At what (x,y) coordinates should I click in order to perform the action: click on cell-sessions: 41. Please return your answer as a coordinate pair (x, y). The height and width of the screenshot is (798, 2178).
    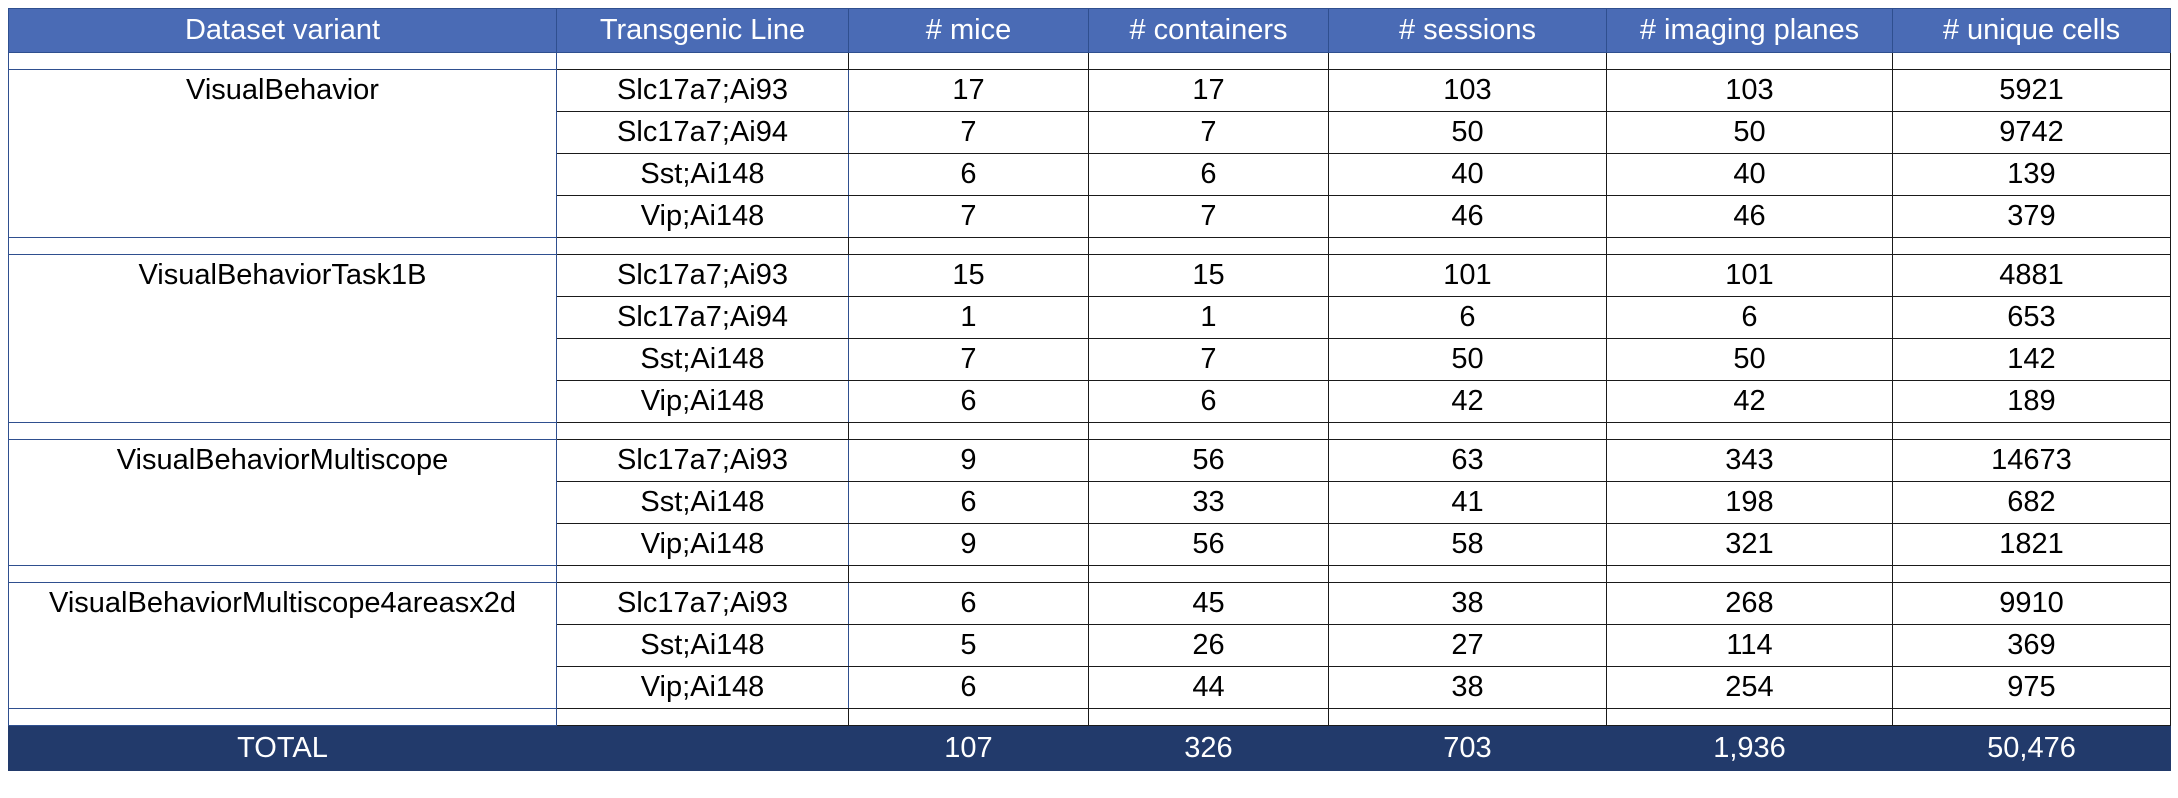
    Looking at the image, I should click on (1467, 502).